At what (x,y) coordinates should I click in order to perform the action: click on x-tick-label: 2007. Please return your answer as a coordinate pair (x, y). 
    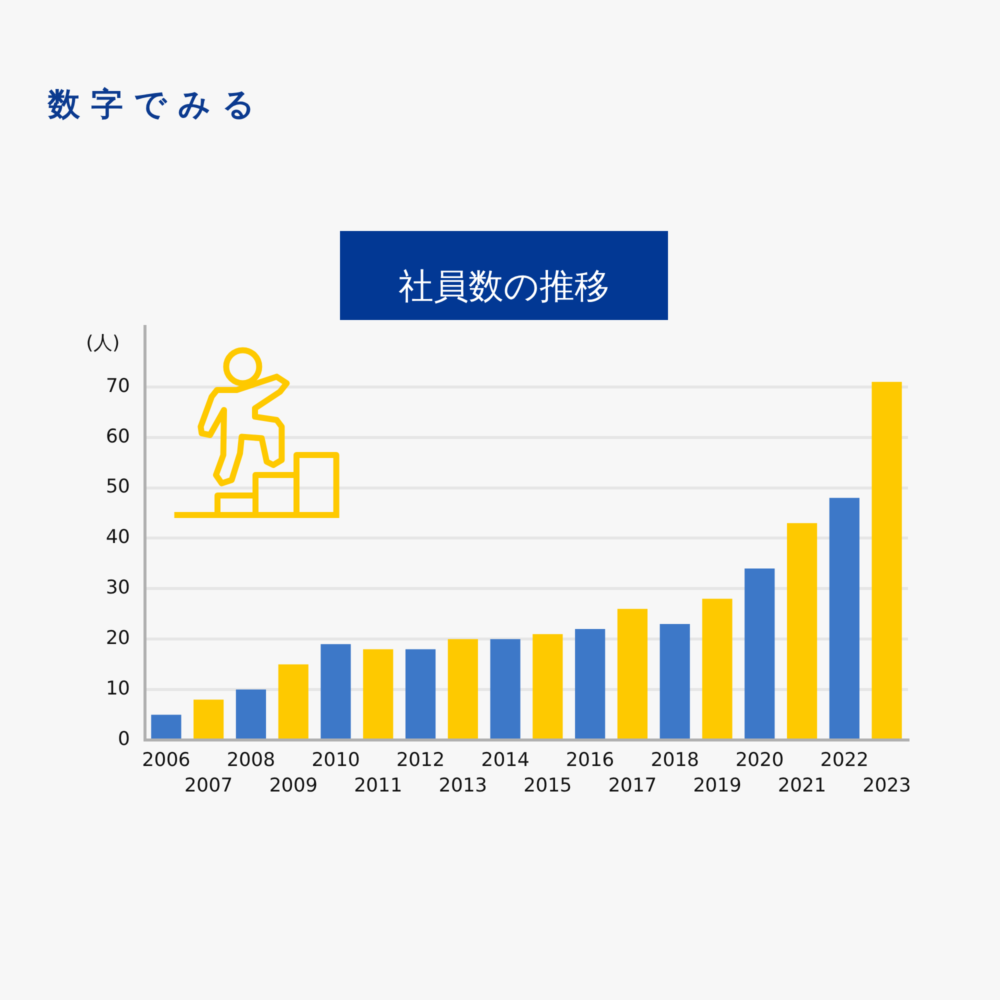
    Looking at the image, I should click on (208, 785).